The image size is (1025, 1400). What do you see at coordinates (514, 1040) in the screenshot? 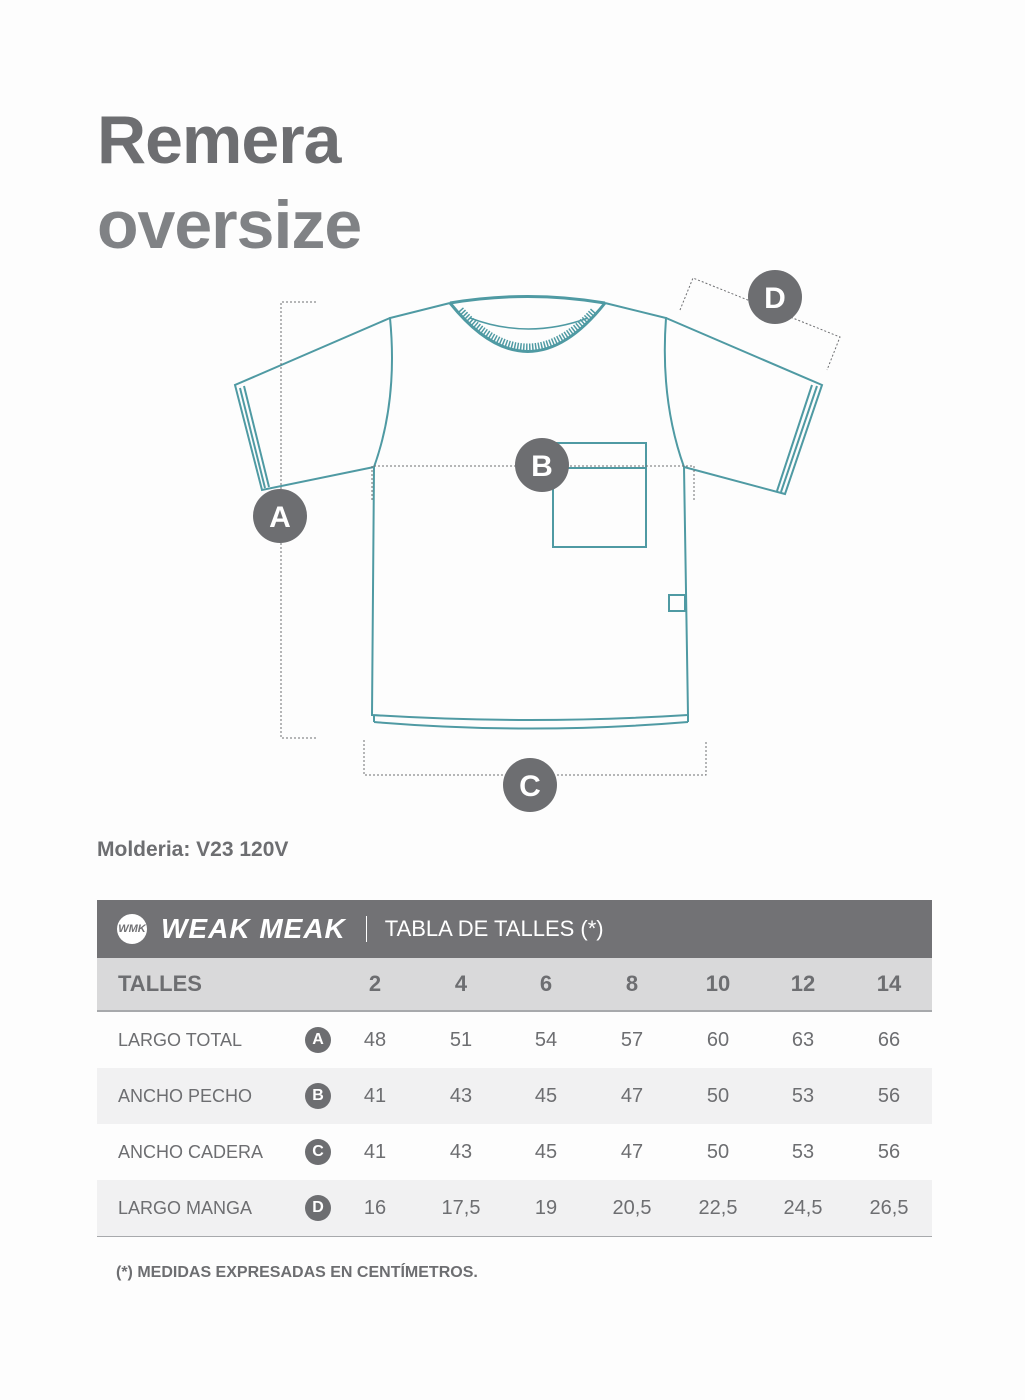
I see `table-row: LARGO TOTAL A 48 51 54 57 60 63 66` at bounding box center [514, 1040].